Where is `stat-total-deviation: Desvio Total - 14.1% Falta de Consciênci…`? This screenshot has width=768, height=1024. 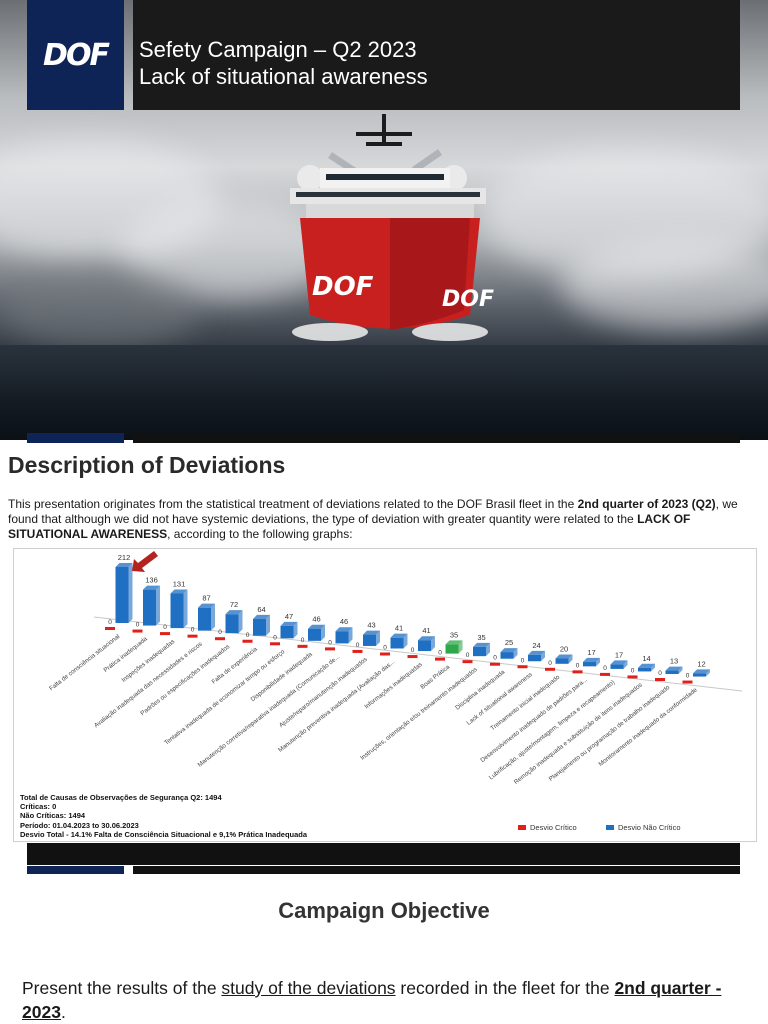 stat-total-deviation: Desvio Total - 14.1% Falta de Consciênci… is located at coordinates (164, 834).